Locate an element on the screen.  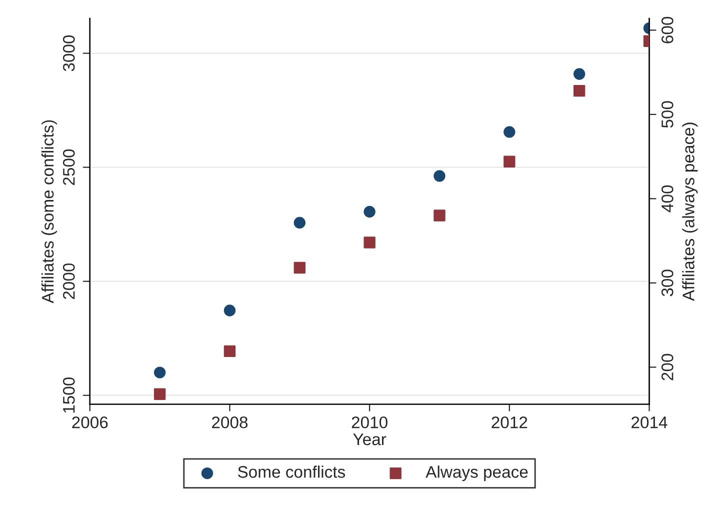
y-tick-label: 1500 is located at coordinates (68, 395).